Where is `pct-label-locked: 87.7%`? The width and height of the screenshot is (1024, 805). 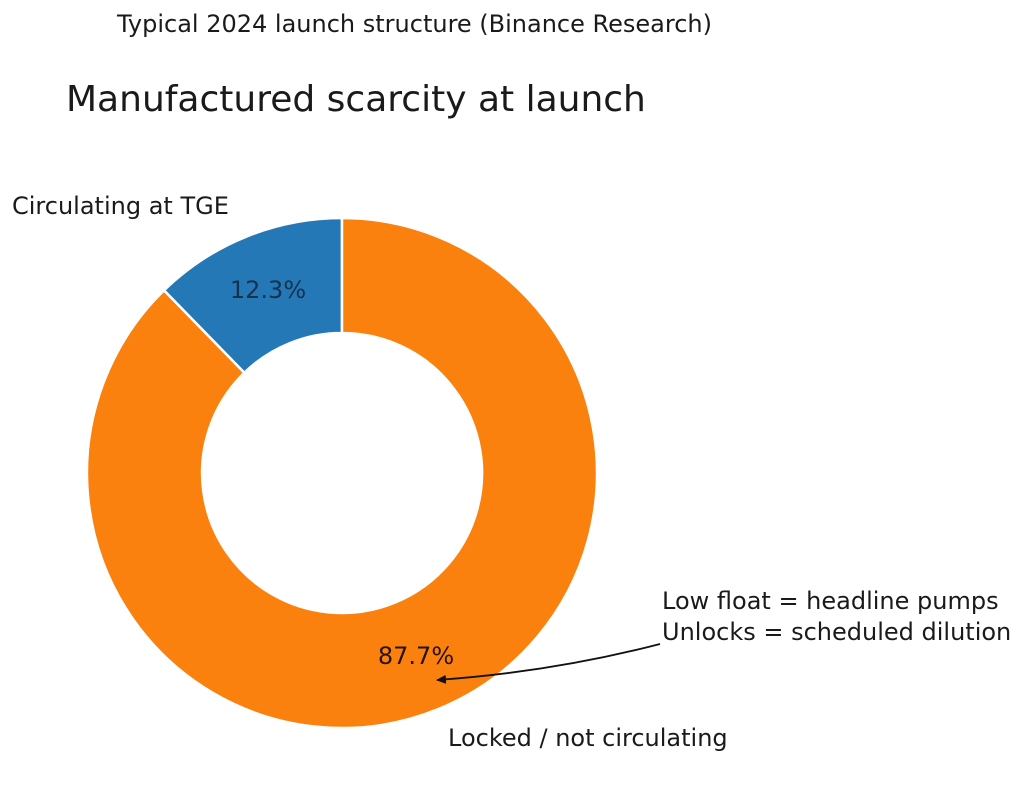
pct-label-locked: 87.7% is located at coordinates (416, 656).